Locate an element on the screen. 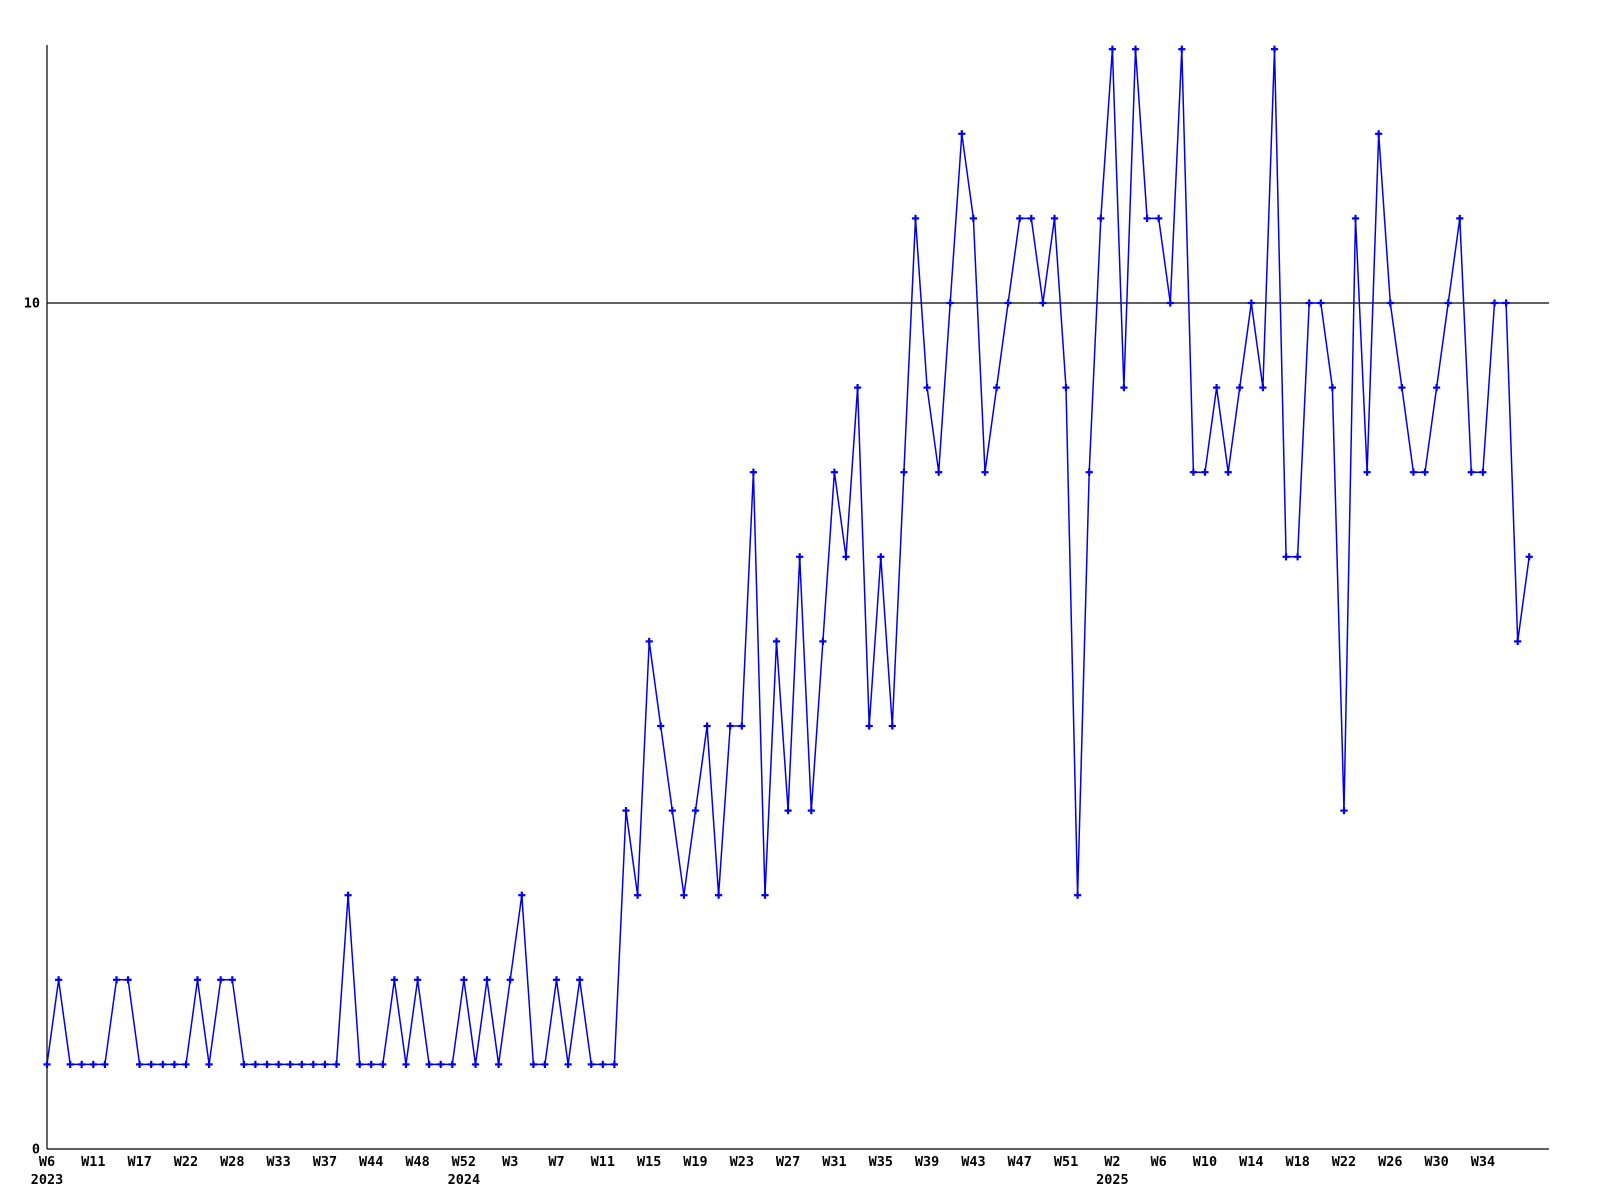  x-tick-label-w14: W14 is located at coordinates (1251, 1162).